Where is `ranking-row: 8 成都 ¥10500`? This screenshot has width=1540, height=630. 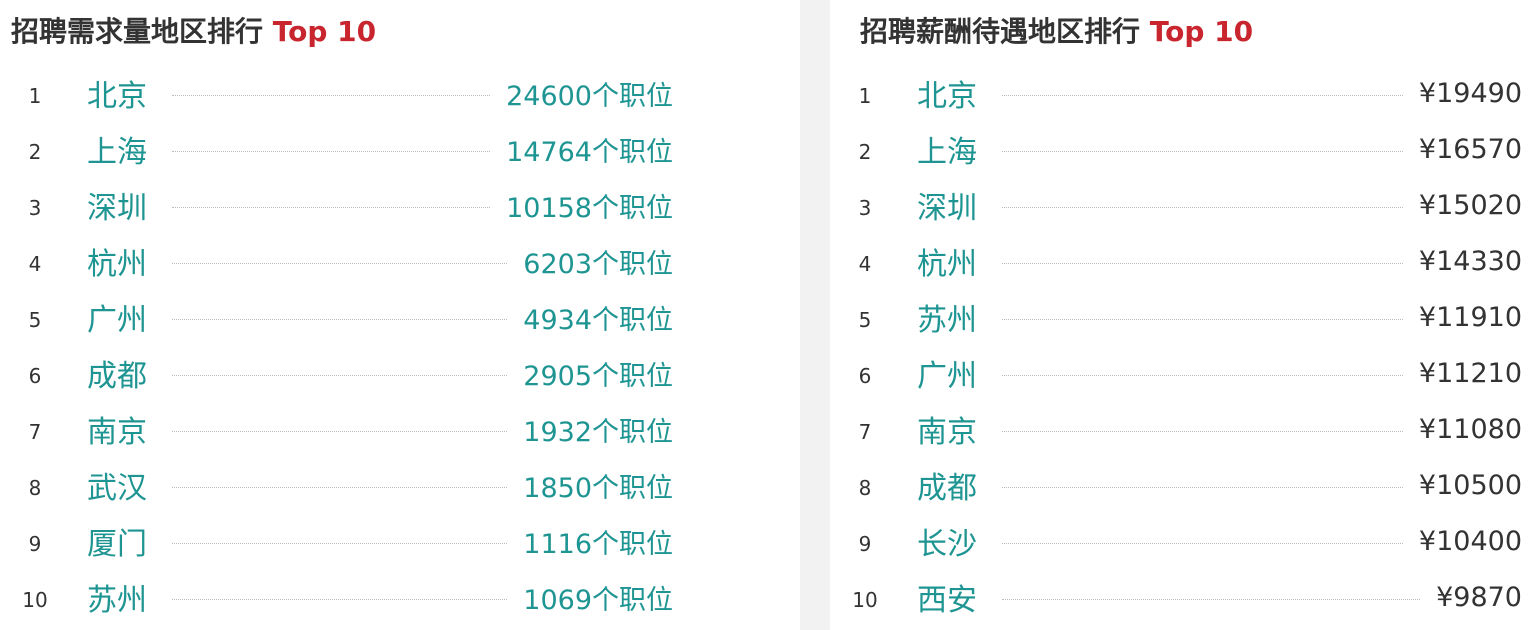 ranking-row: 8 成都 ¥10500 is located at coordinates (1176, 485).